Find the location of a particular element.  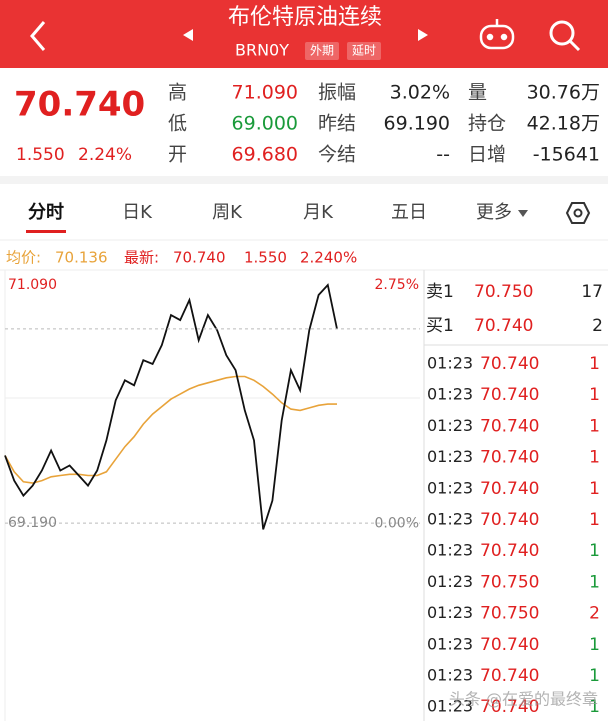

watermark: 头条 @在爱的最终章 is located at coordinates (523, 699).